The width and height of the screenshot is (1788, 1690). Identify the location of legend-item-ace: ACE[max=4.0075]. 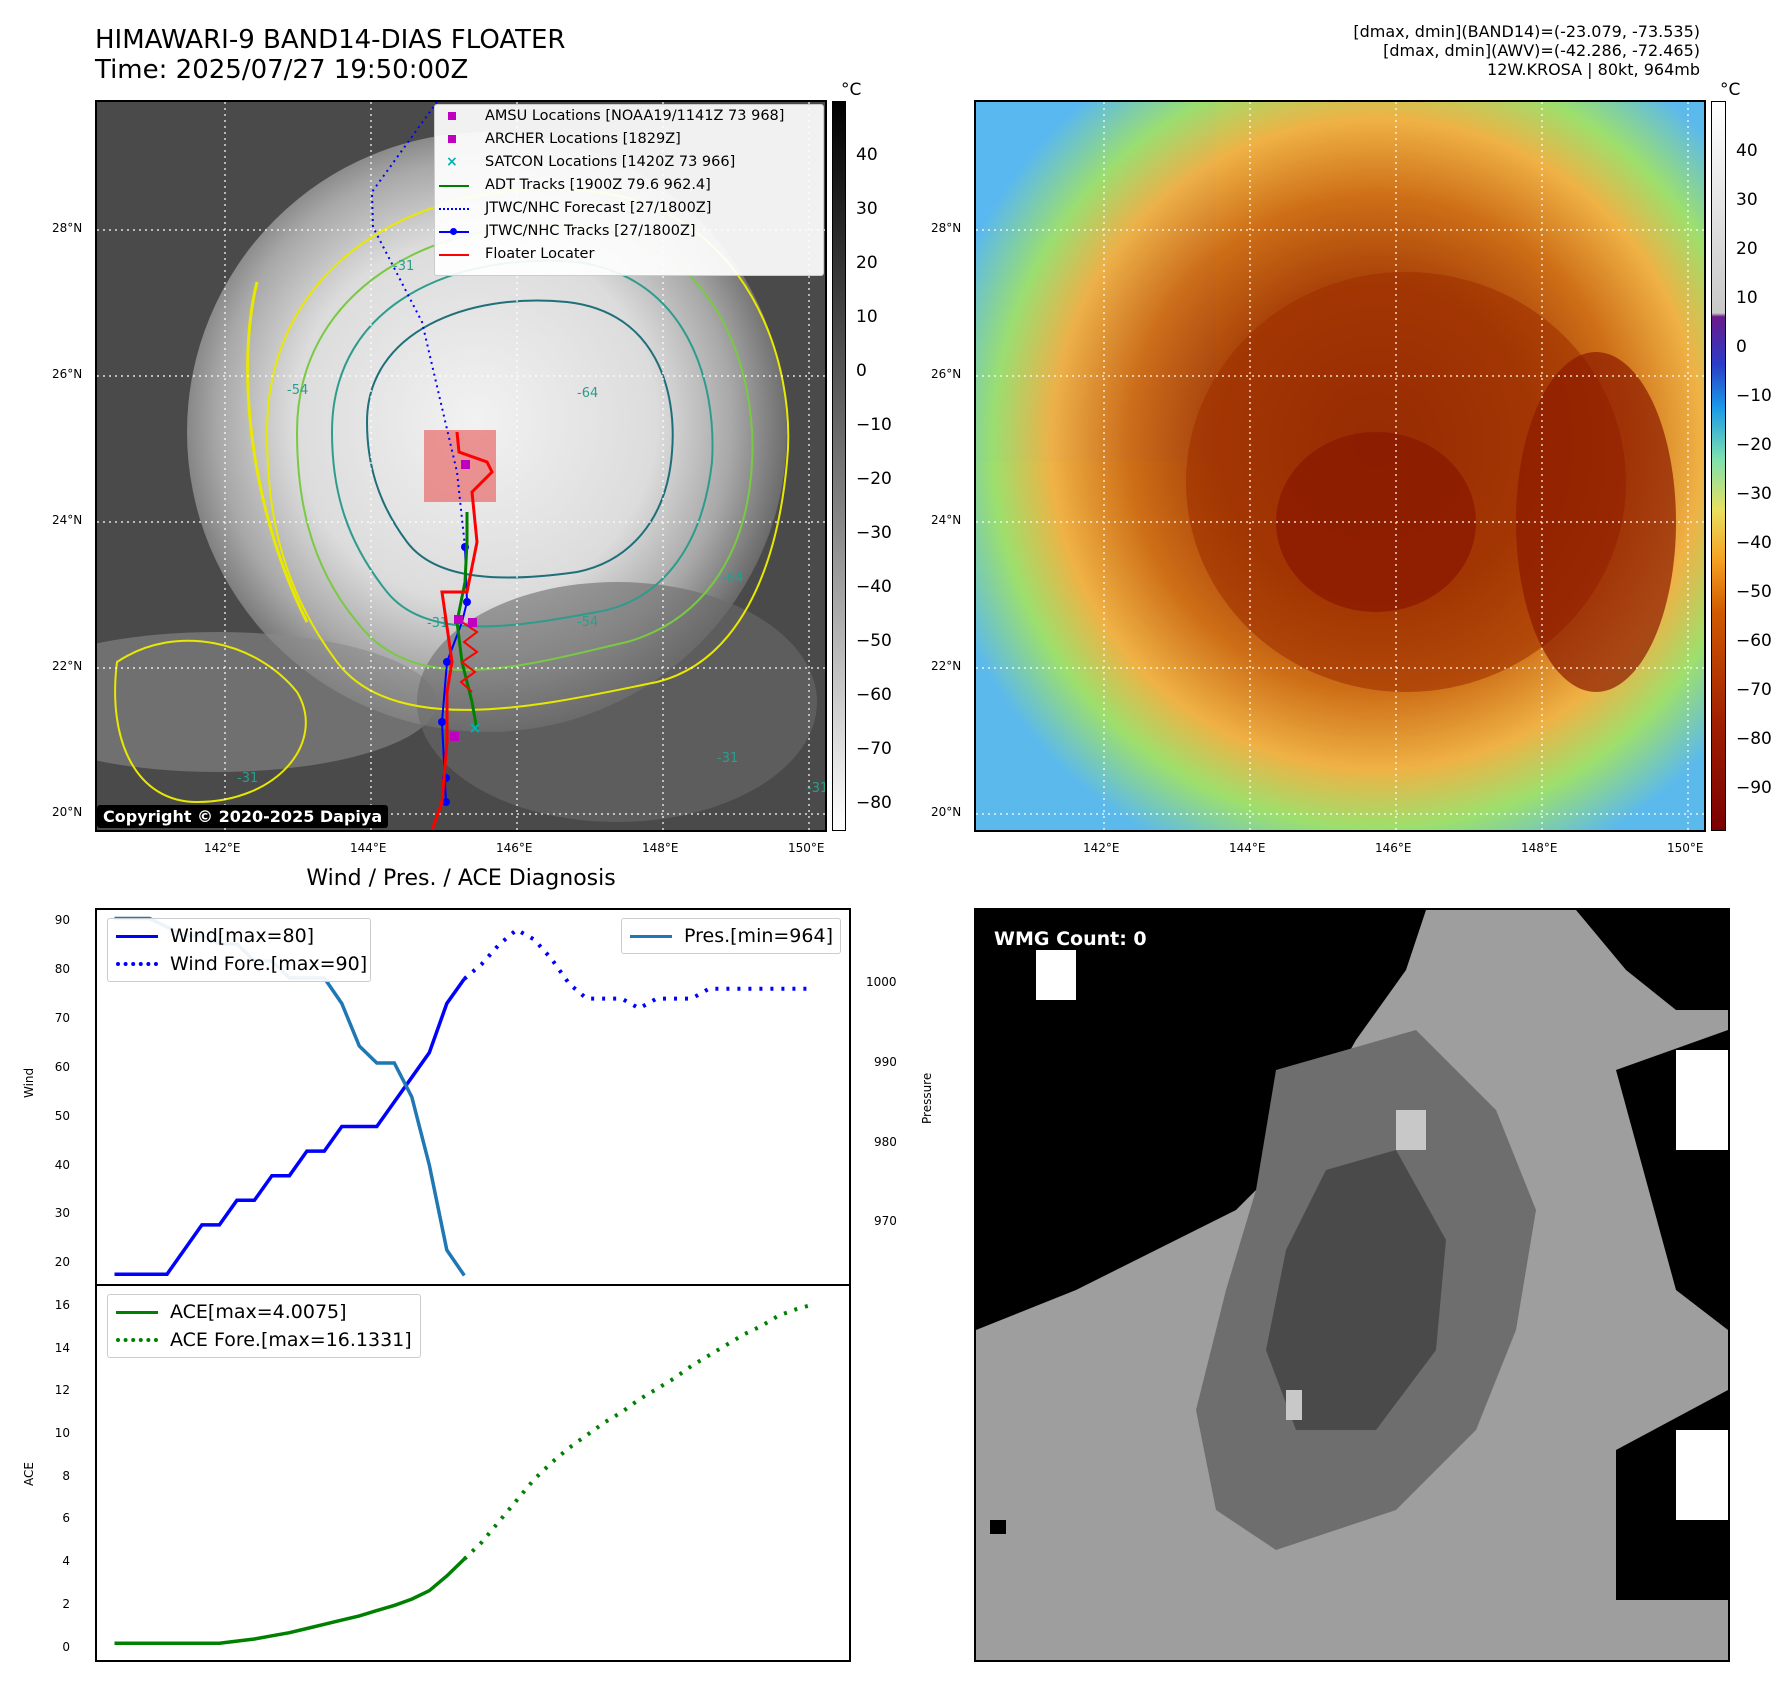
(264, 1312).